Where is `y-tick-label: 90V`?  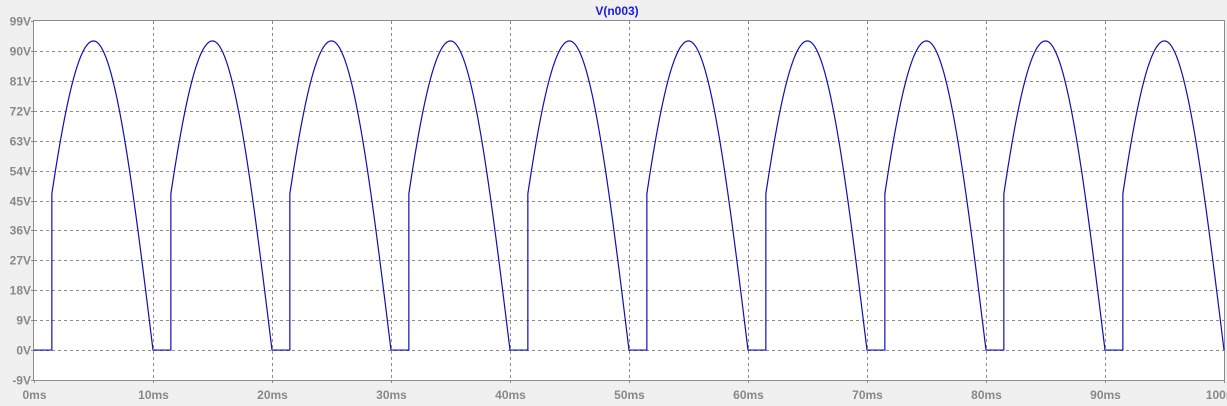 y-tick-label: 90V is located at coordinates (20, 52).